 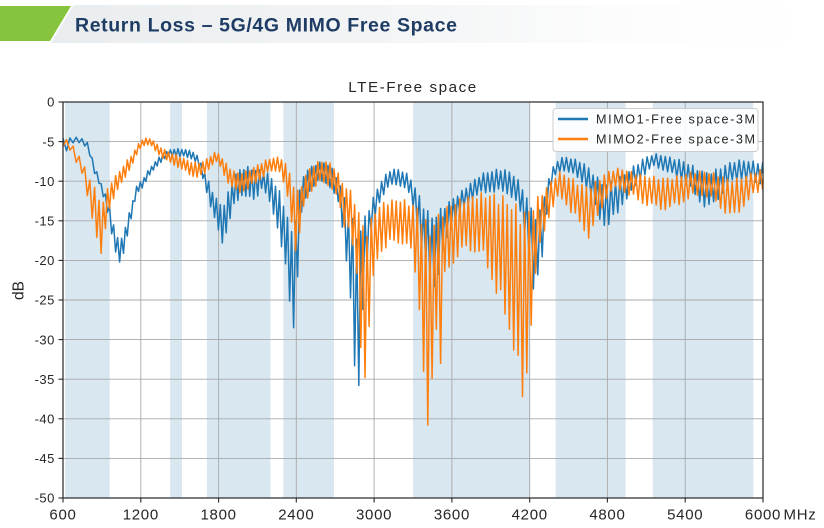 I want to click on svg-text: -50, so click(x=45, y=498).